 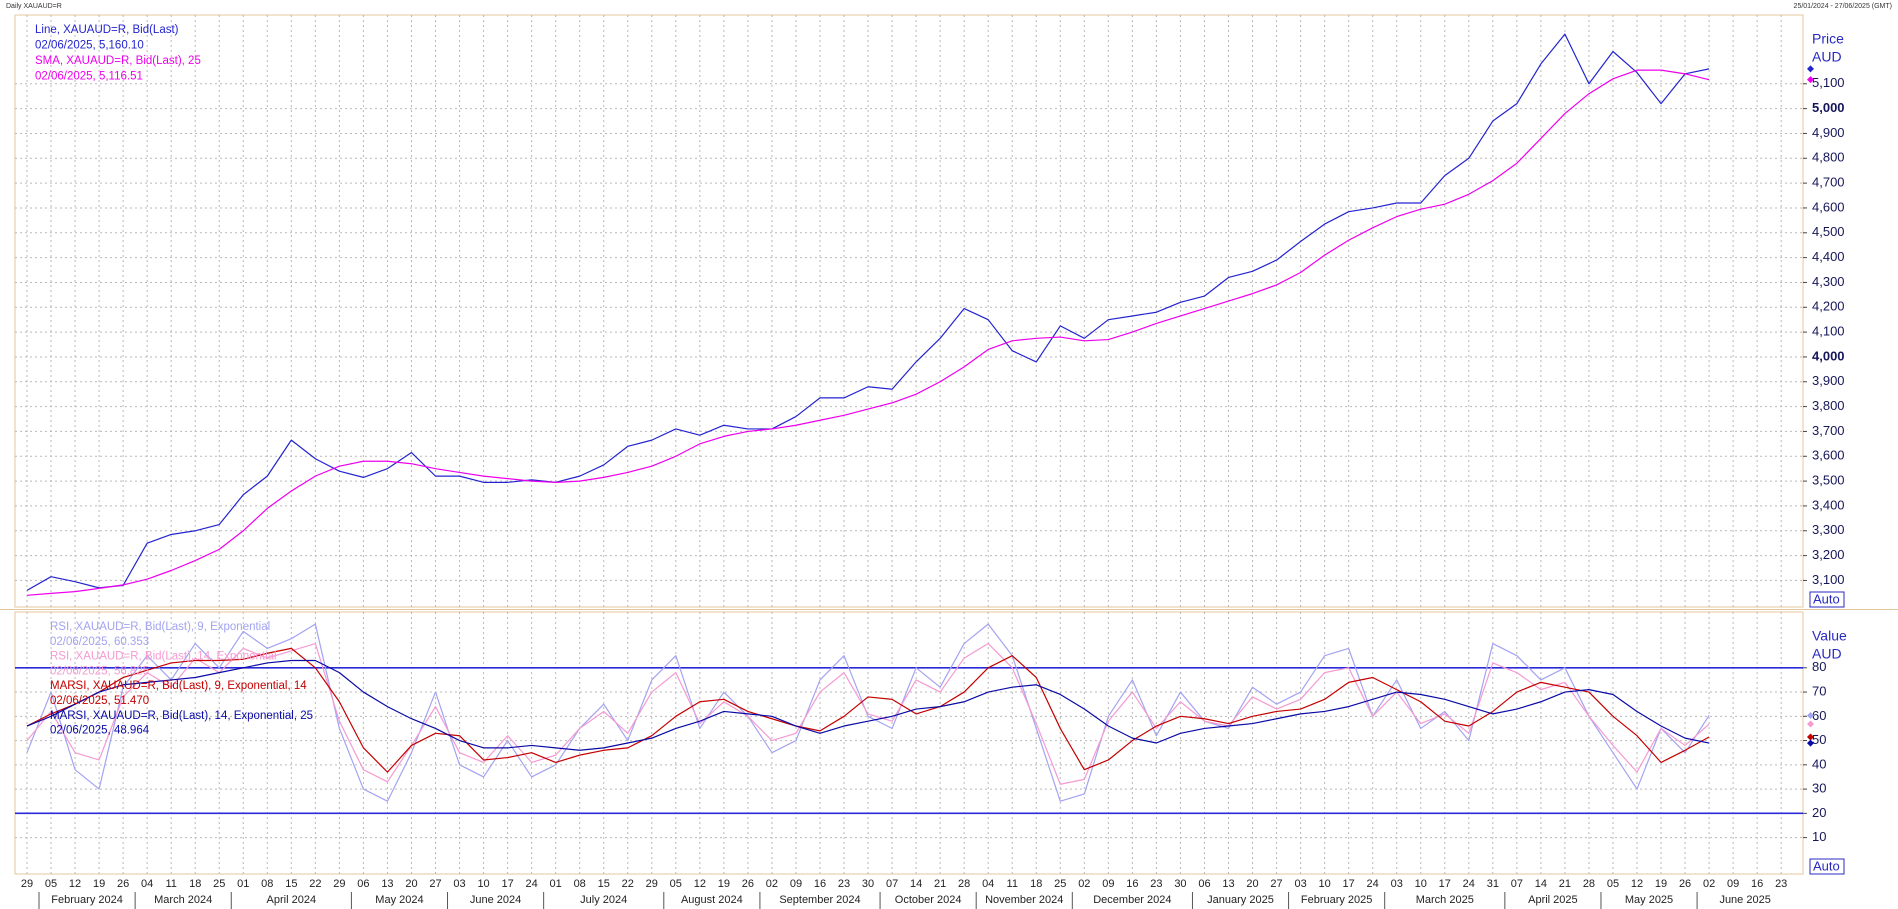 What do you see at coordinates (1744, 900) in the screenshot?
I see `month-label: June 2025` at bounding box center [1744, 900].